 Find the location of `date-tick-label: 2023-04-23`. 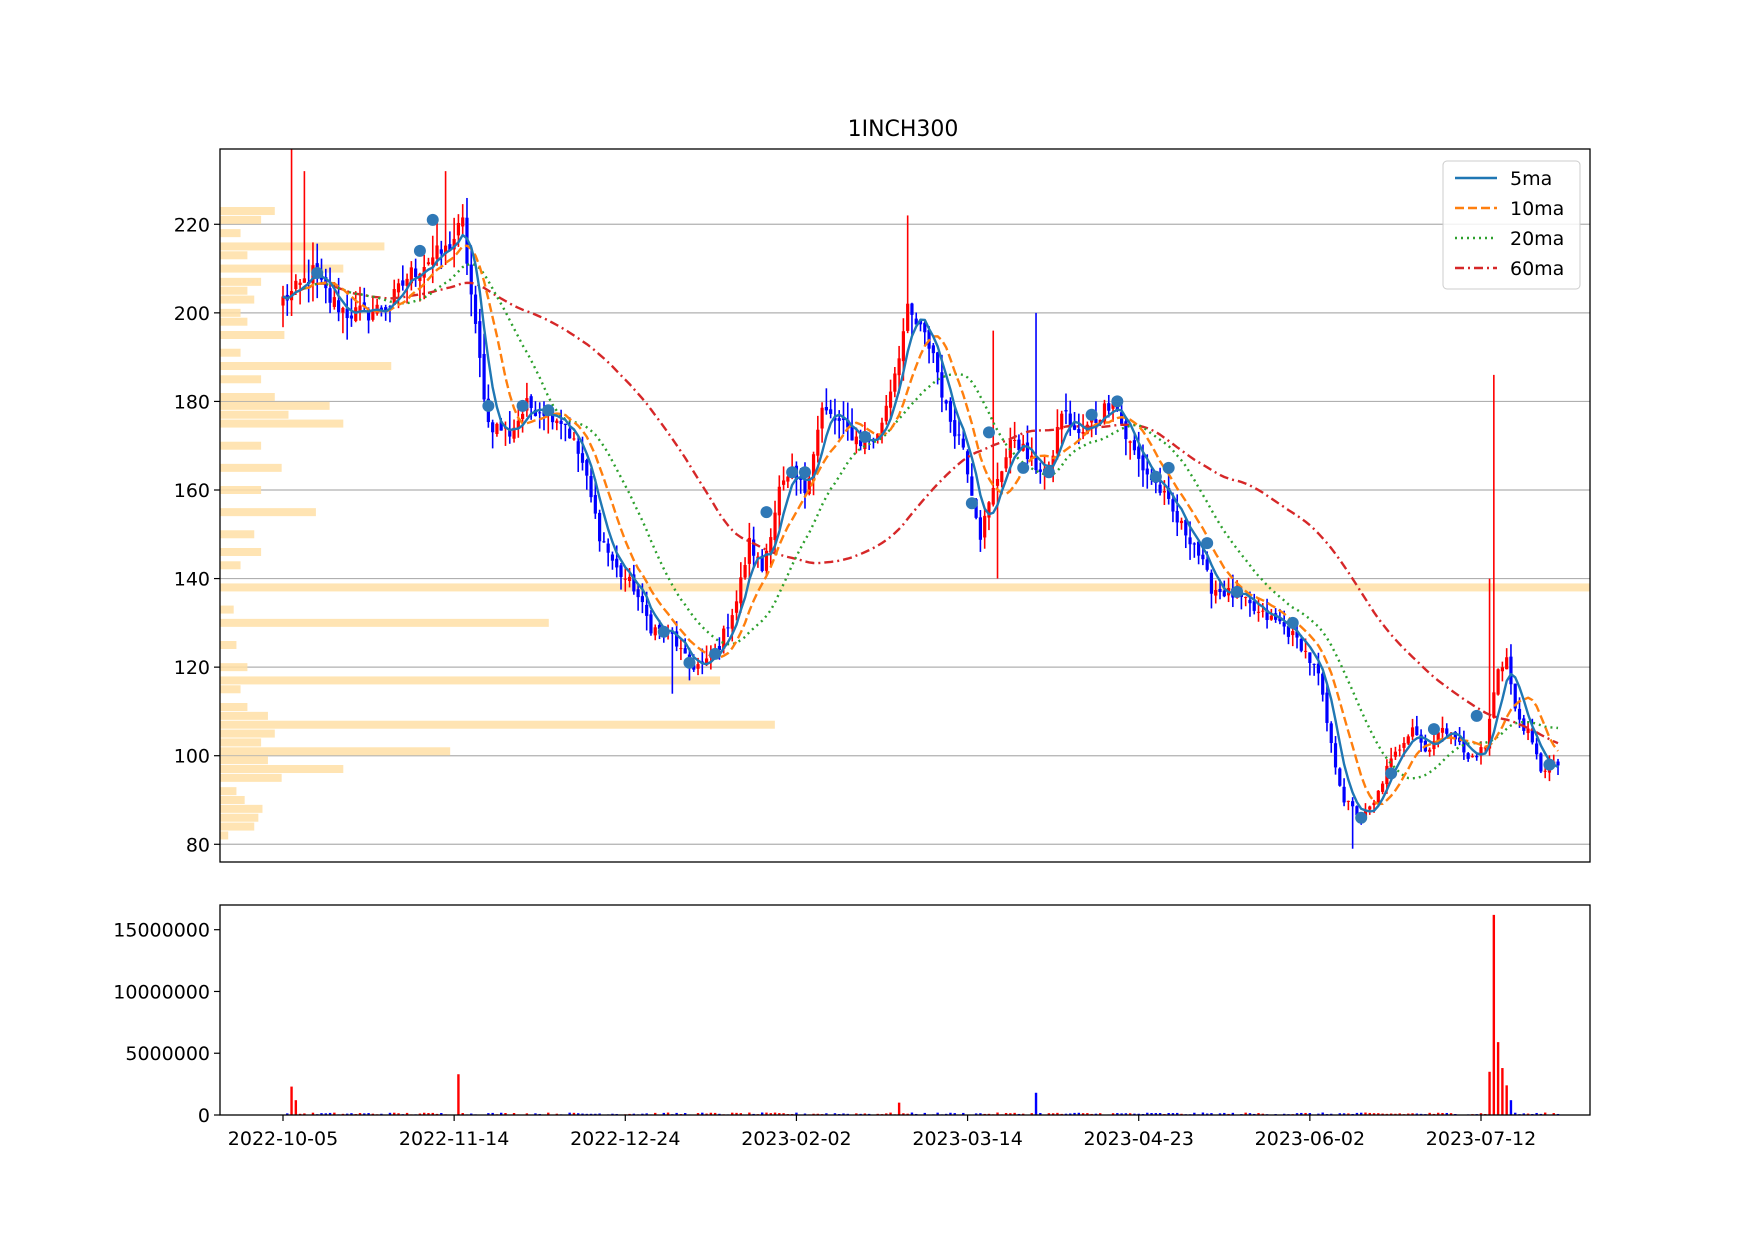

date-tick-label: 2023-04-23 is located at coordinates (1139, 1139).